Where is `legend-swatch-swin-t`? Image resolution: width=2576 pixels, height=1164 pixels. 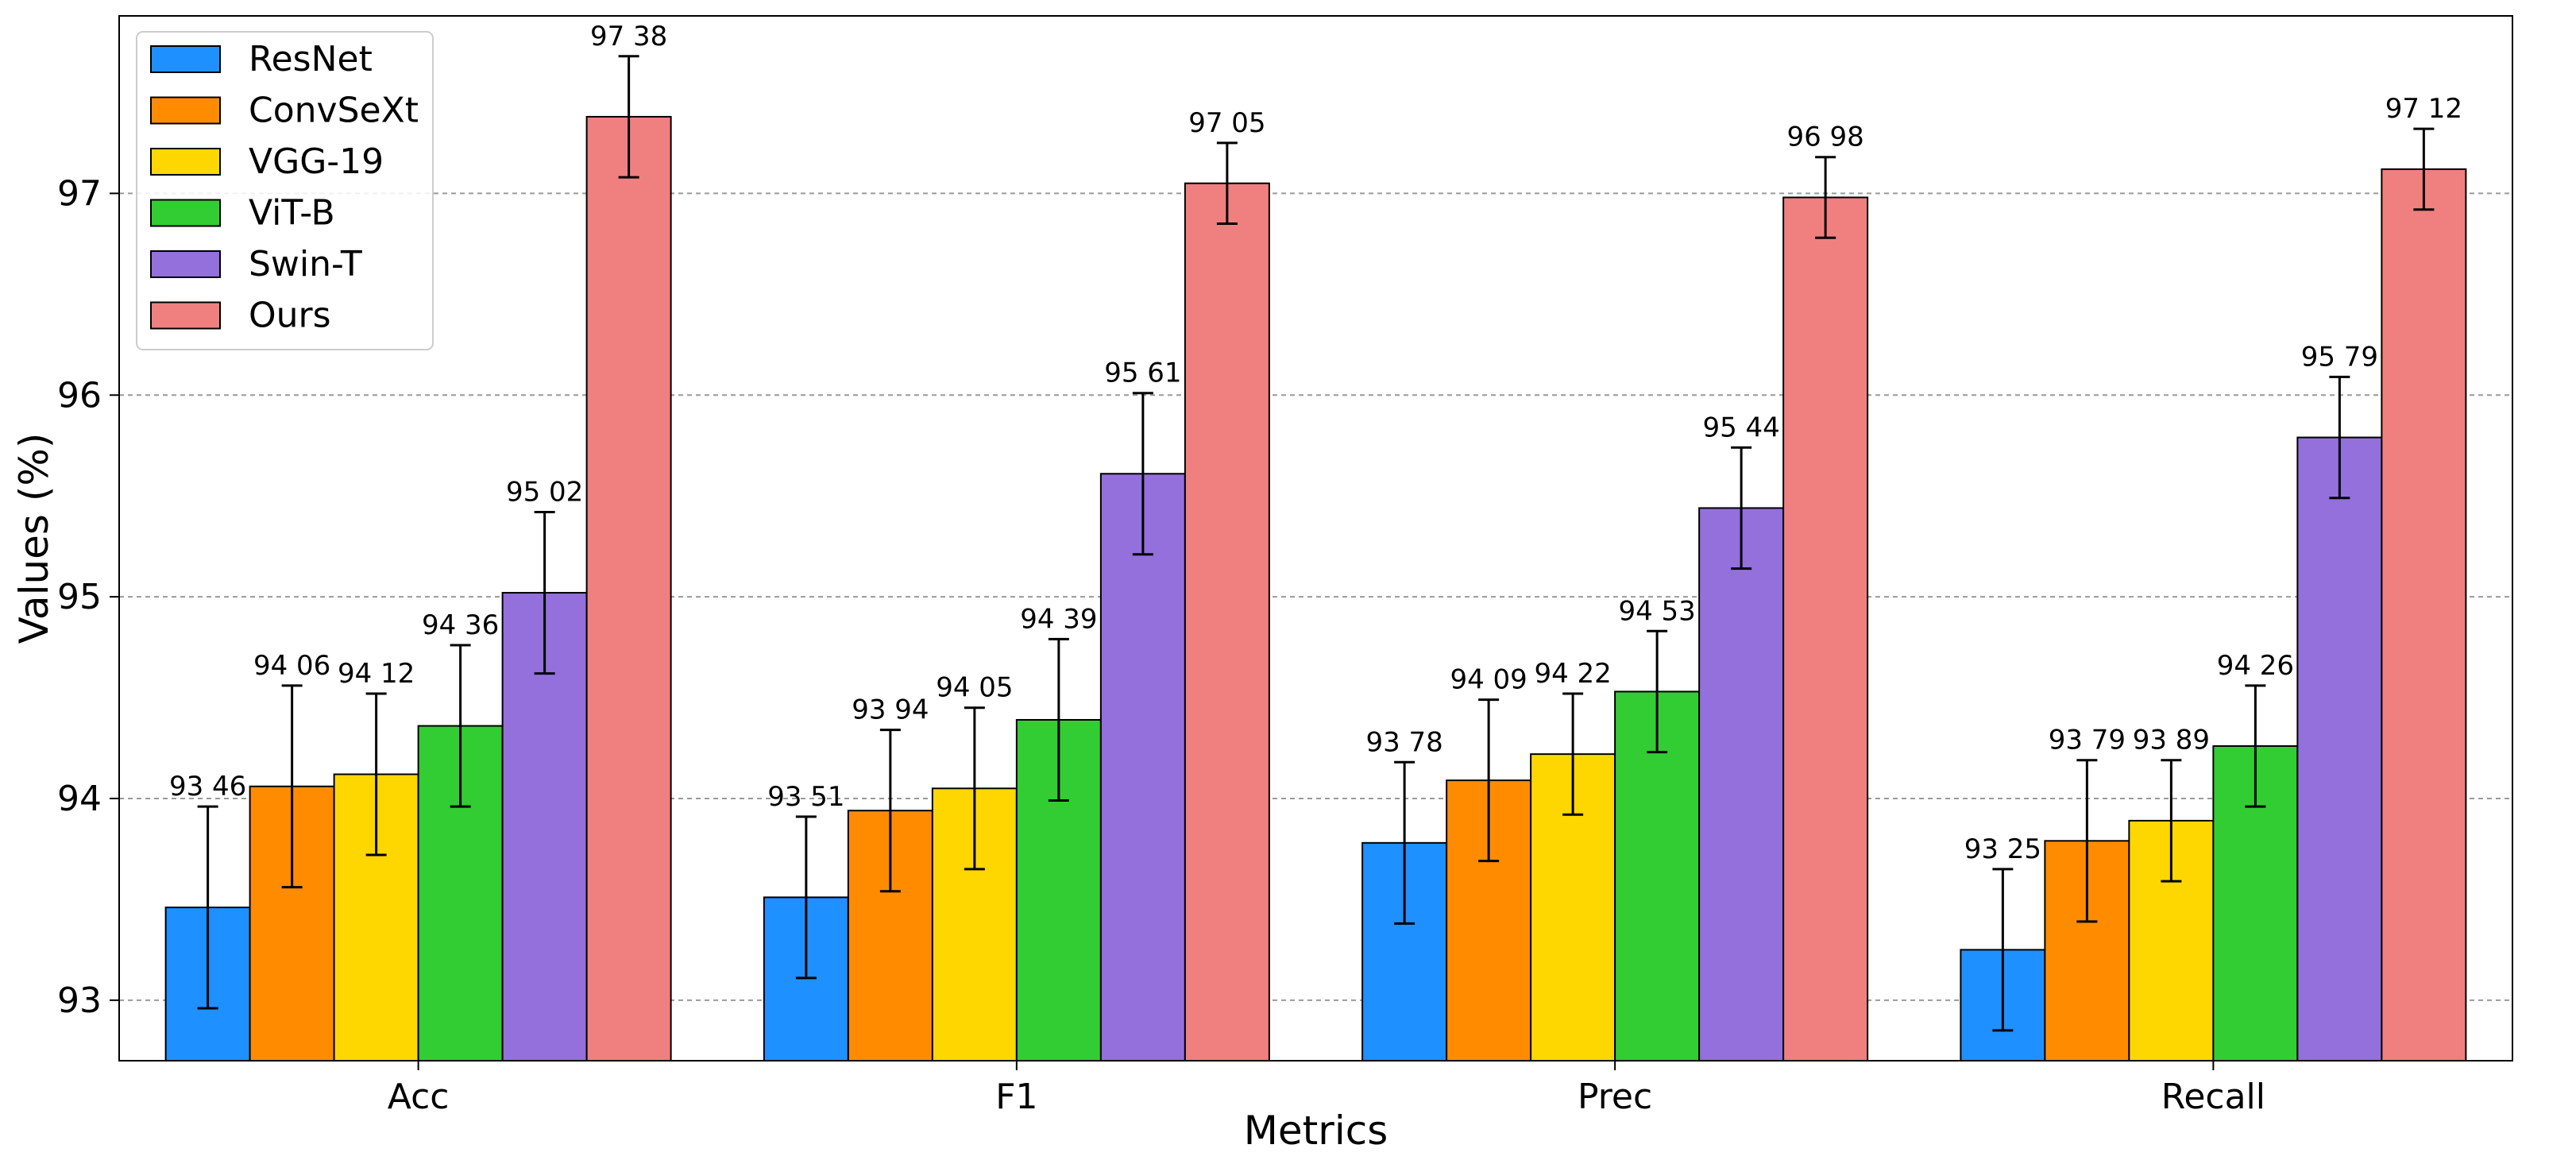 legend-swatch-swin-t is located at coordinates (185, 264).